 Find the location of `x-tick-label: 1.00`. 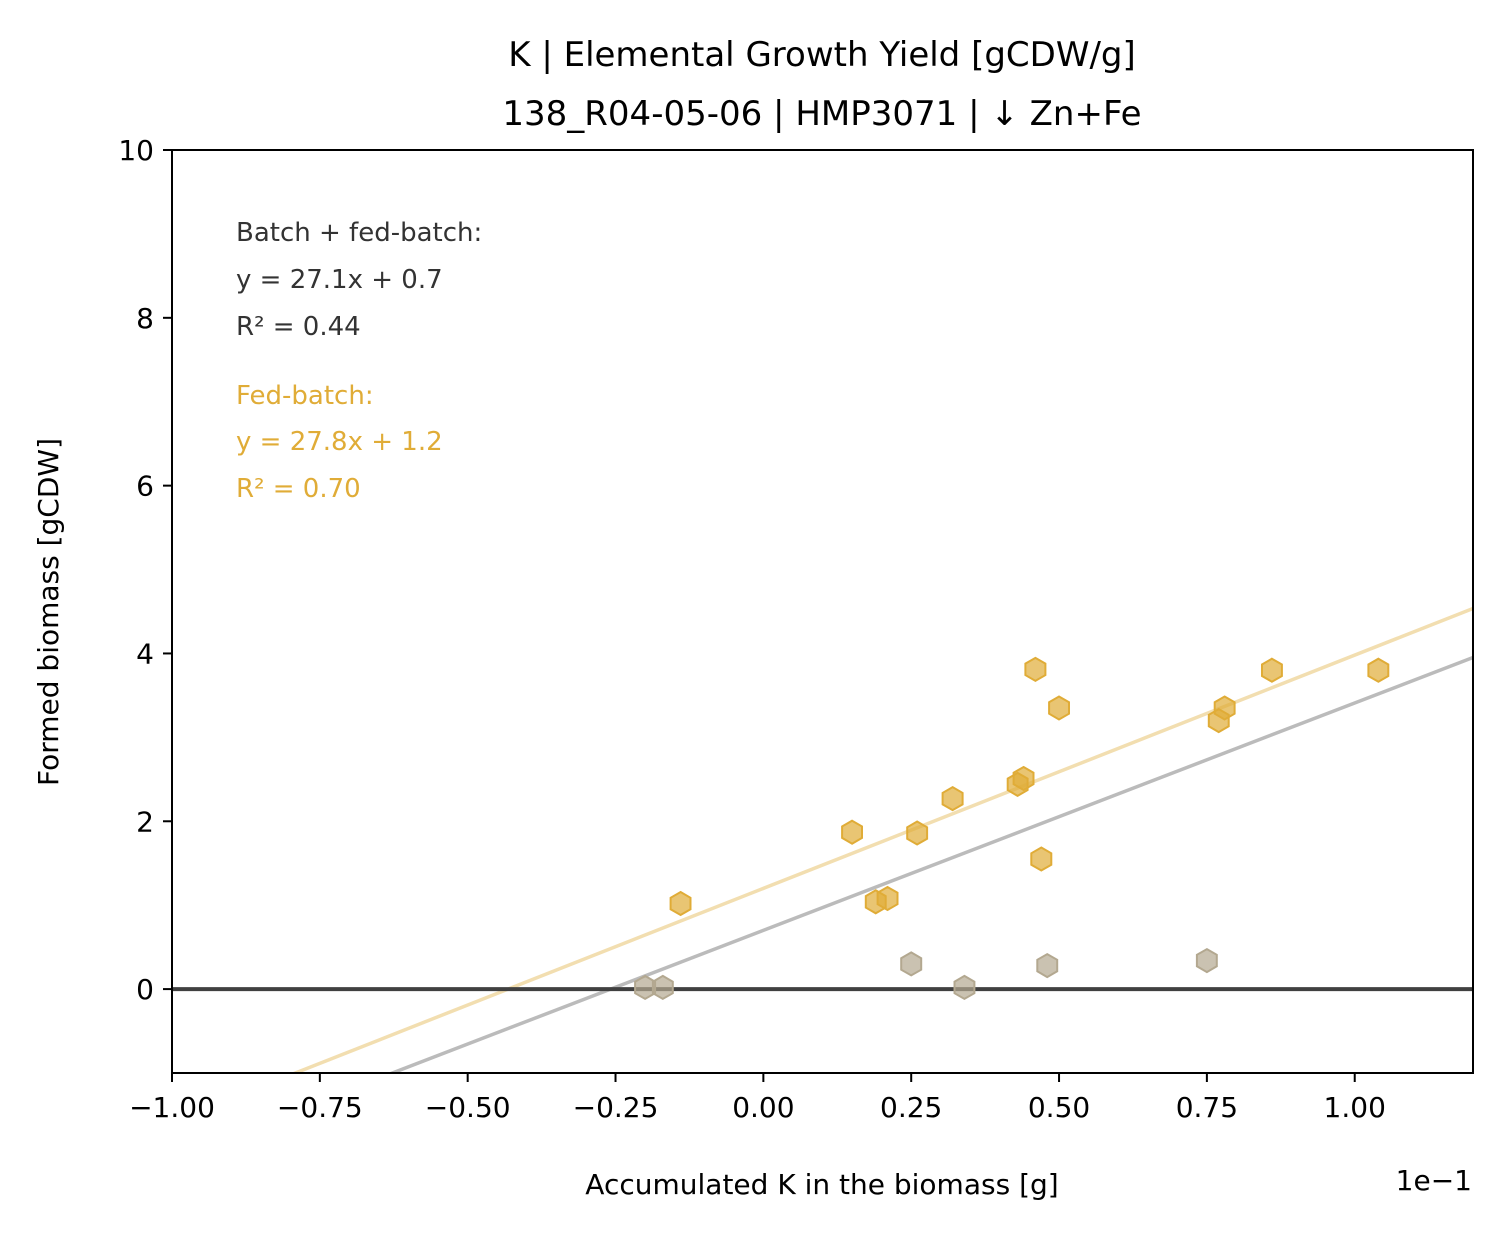

x-tick-label: 1.00 is located at coordinates (1355, 1107).